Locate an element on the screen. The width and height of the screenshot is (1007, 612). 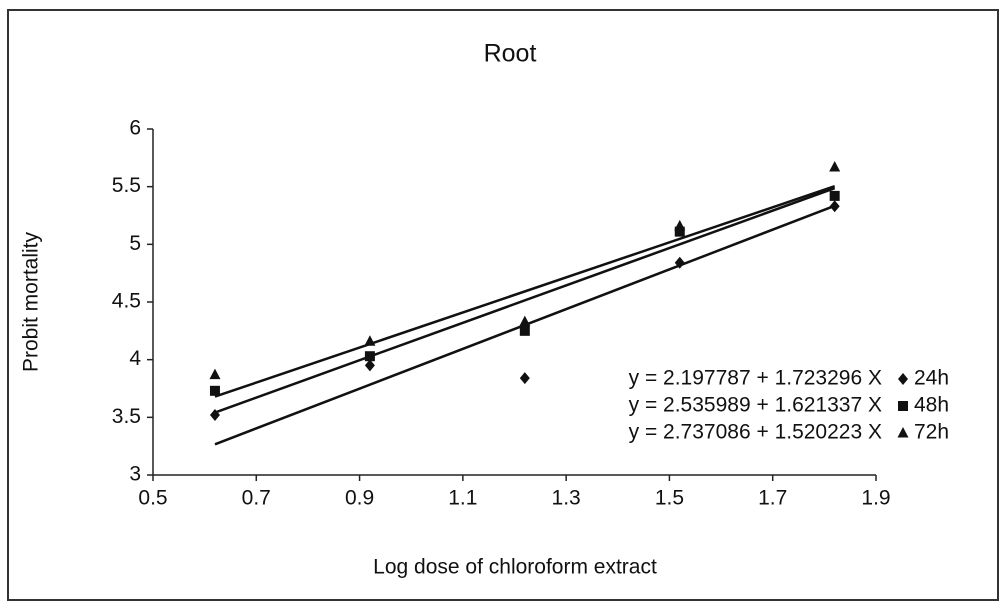
x-tick-label: 0.5 is located at coordinates (152, 498).